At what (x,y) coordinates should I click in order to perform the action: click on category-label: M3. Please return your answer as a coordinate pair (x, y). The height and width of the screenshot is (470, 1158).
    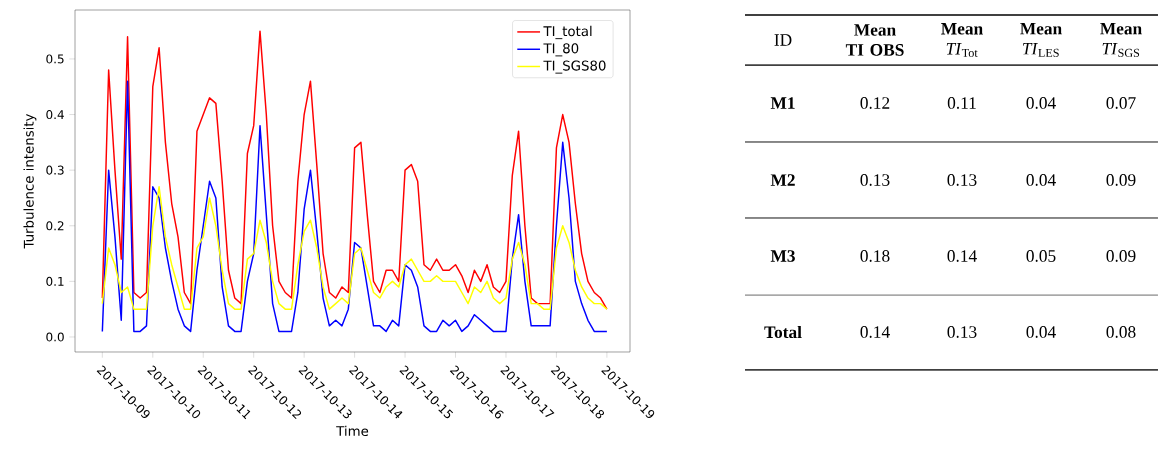
    Looking at the image, I should click on (782, 256).